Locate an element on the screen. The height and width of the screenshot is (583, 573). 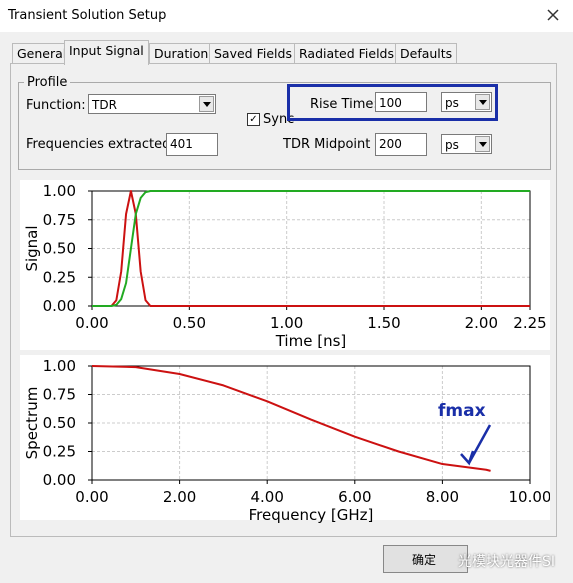
tab: Saved Fields is located at coordinates (253, 53).